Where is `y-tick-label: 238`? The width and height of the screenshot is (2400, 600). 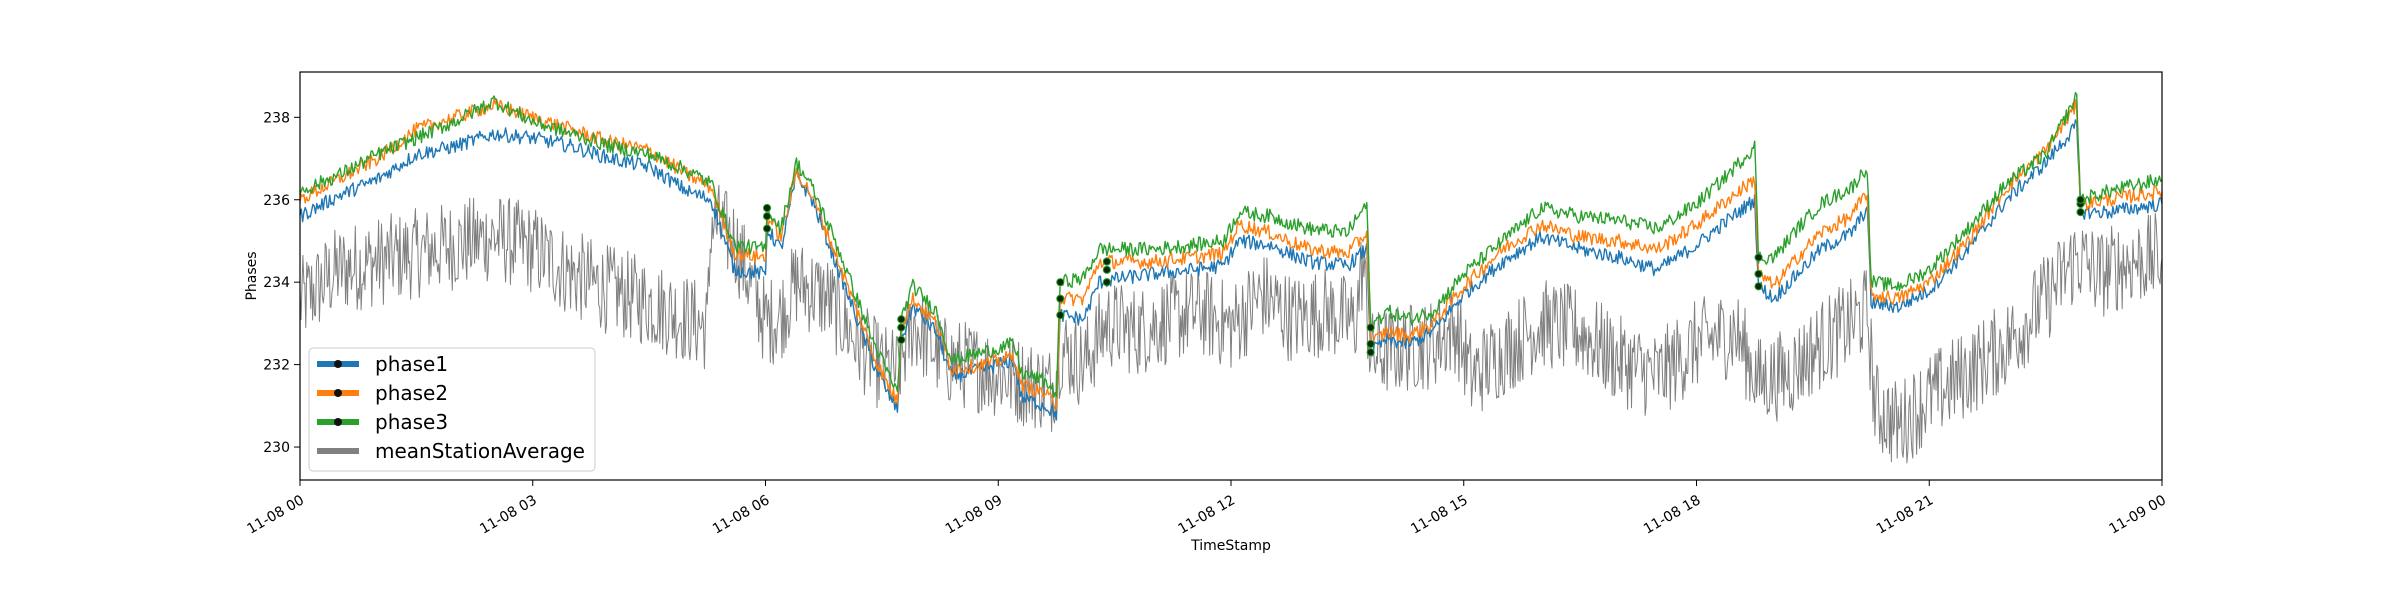
y-tick-label: 238 is located at coordinates (276, 118).